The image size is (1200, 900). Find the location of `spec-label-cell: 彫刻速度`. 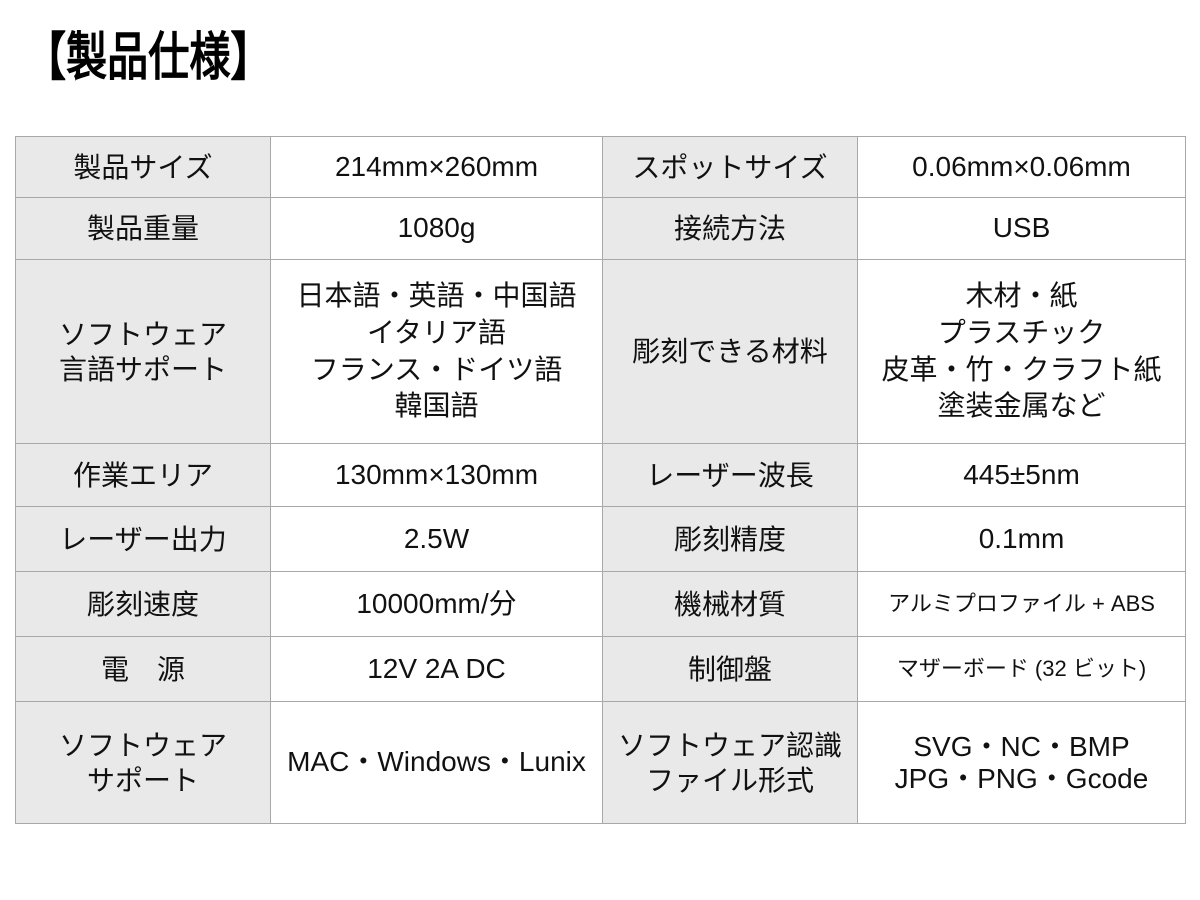

spec-label-cell: 彫刻速度 is located at coordinates (143, 604).